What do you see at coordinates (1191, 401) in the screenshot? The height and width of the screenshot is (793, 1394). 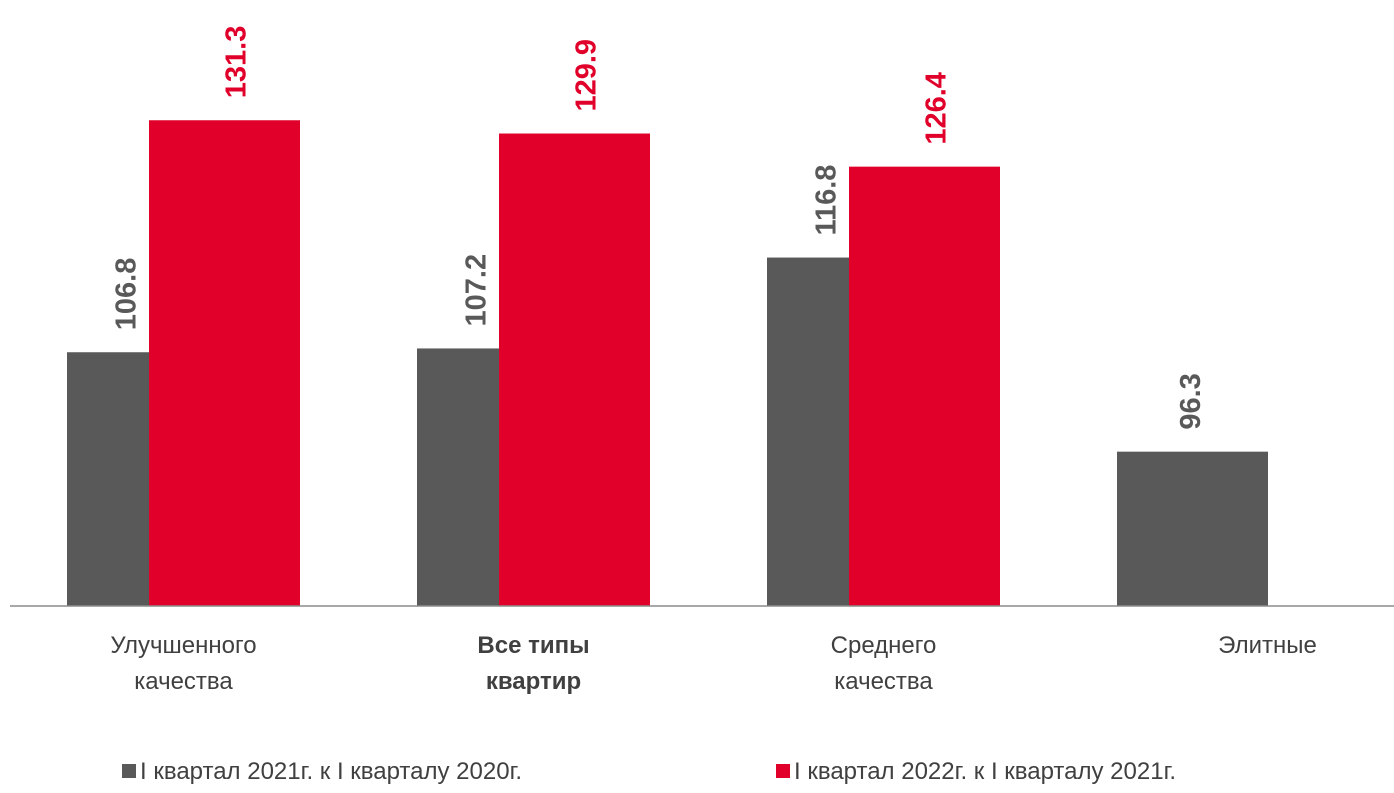 I see `value-label: 96.3` at bounding box center [1191, 401].